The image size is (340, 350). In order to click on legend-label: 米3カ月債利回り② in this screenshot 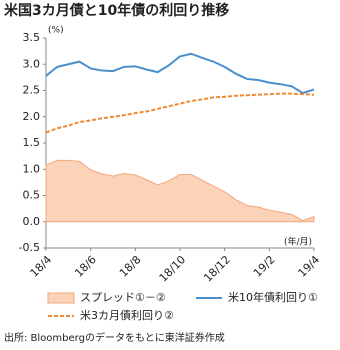, I will do `click(127, 315)`.